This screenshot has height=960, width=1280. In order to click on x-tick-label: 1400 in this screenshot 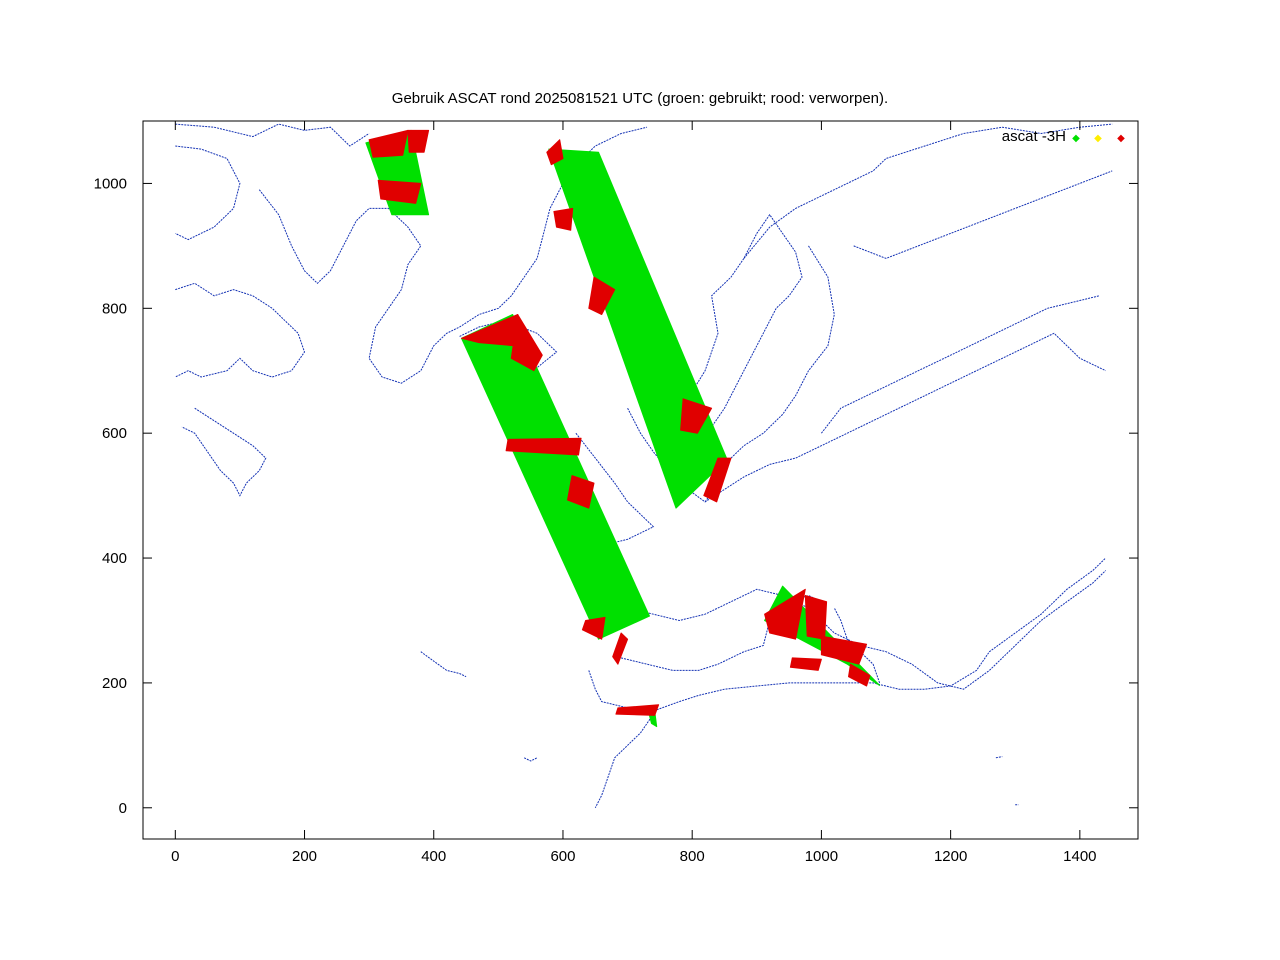, I will do `click(1079, 856)`.